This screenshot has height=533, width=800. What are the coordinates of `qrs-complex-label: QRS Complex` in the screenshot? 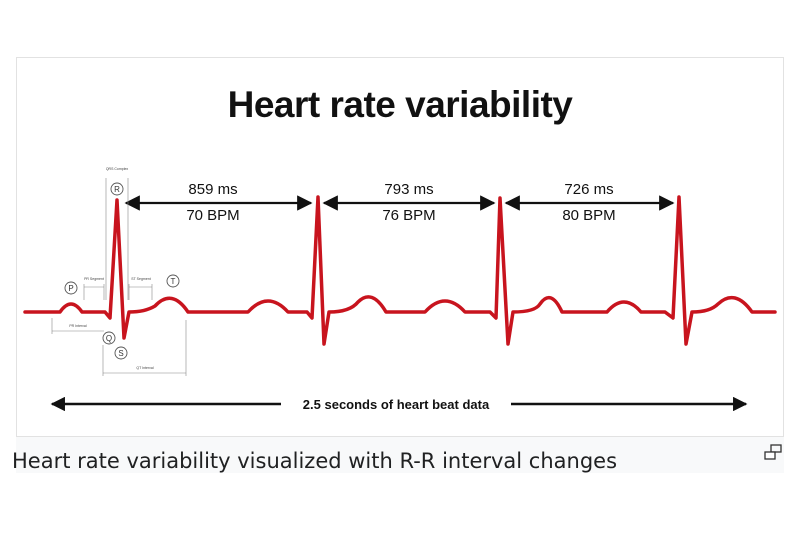 It's located at (117, 169).